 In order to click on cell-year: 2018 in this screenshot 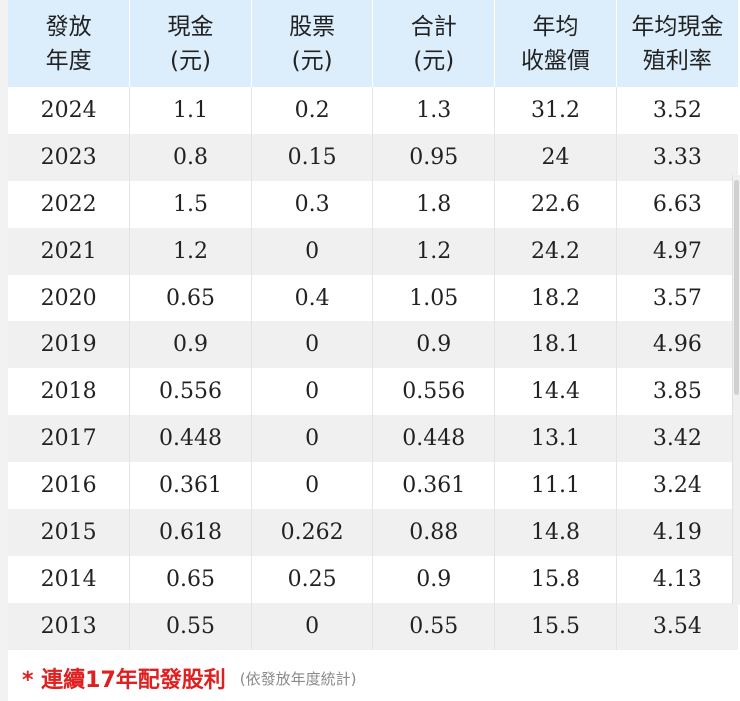, I will do `click(69, 392)`.